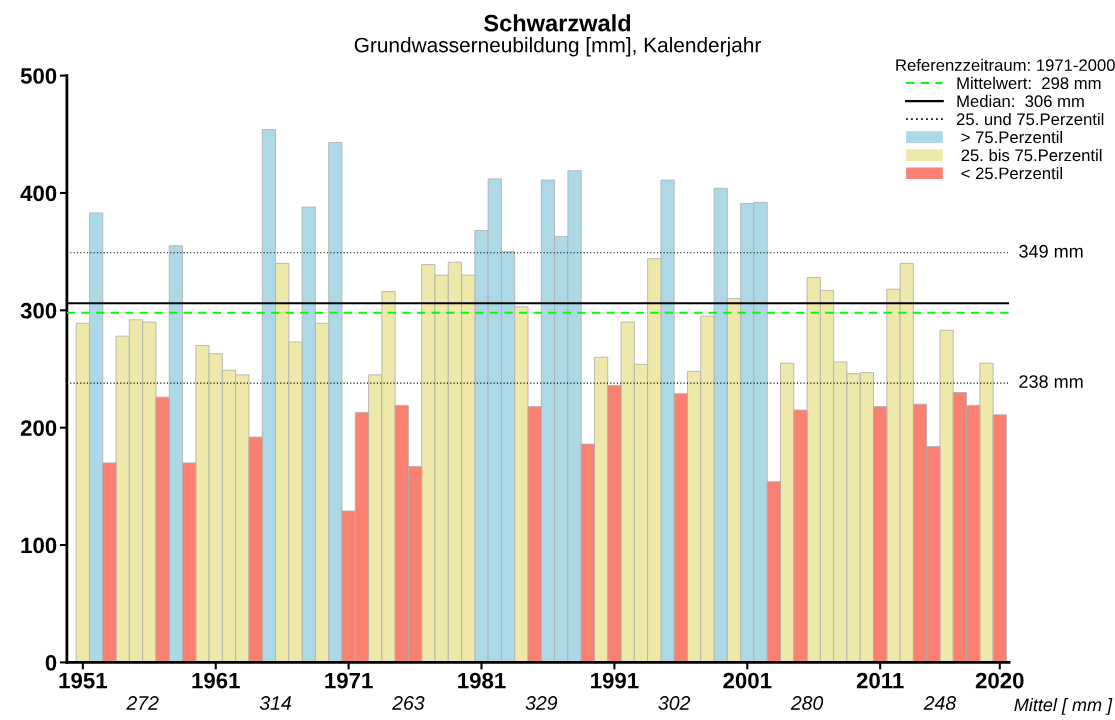 This screenshot has height=720, width=1115. I want to click on y-tick-label: 500, so click(38, 76).